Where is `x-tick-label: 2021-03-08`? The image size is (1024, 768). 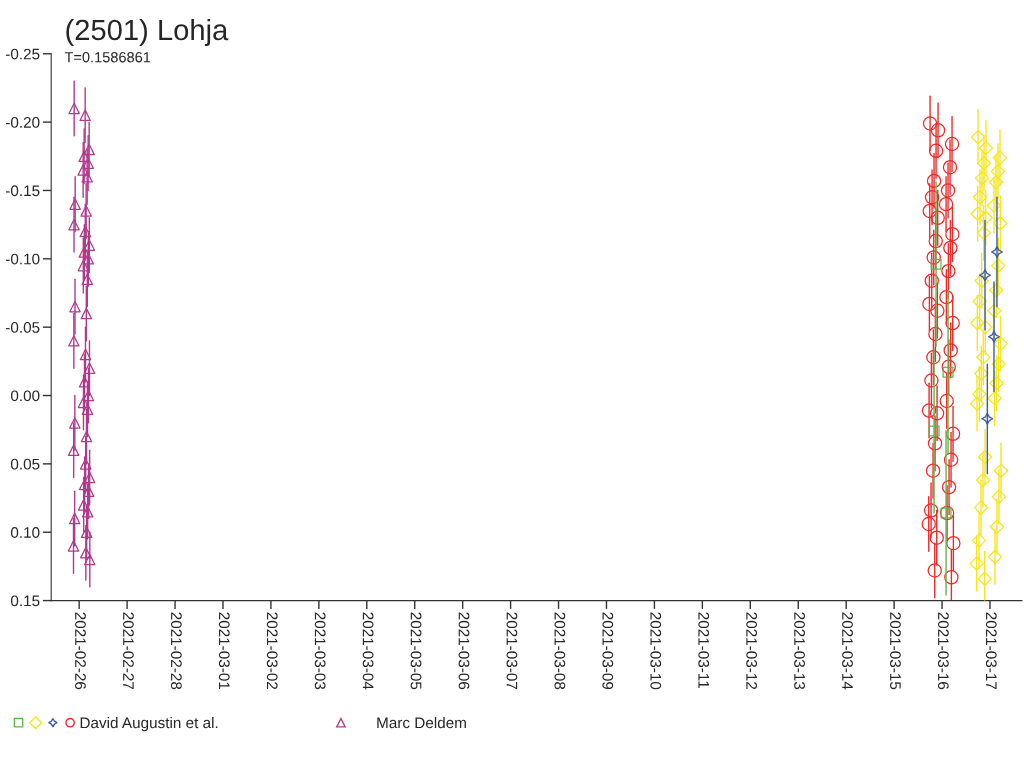
x-tick-label: 2021-03-08 is located at coordinates (560, 651).